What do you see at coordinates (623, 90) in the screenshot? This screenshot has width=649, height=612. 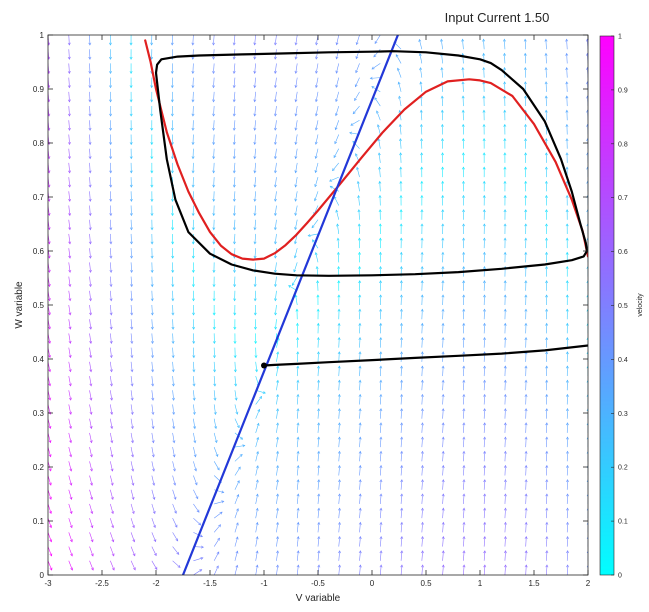 I see `colorbar-tick-label: 0.9` at bounding box center [623, 90].